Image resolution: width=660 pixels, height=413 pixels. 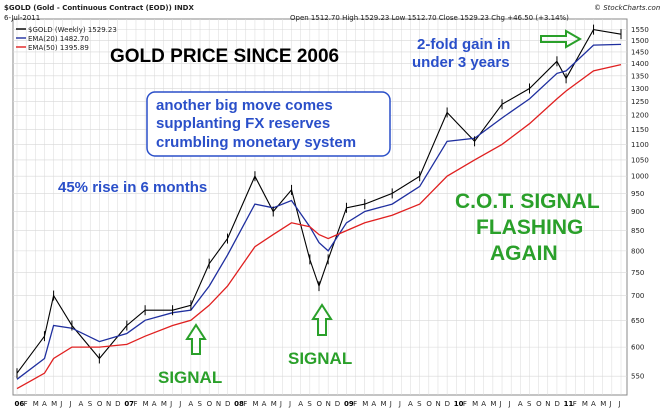 I want to click on signal-label-2: SIGNAL, so click(x=320, y=358).